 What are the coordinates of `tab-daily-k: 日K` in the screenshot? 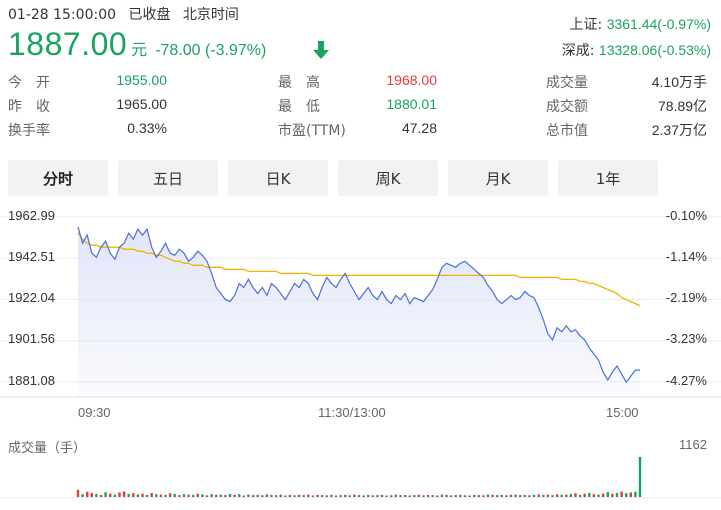 It's located at (278, 178).